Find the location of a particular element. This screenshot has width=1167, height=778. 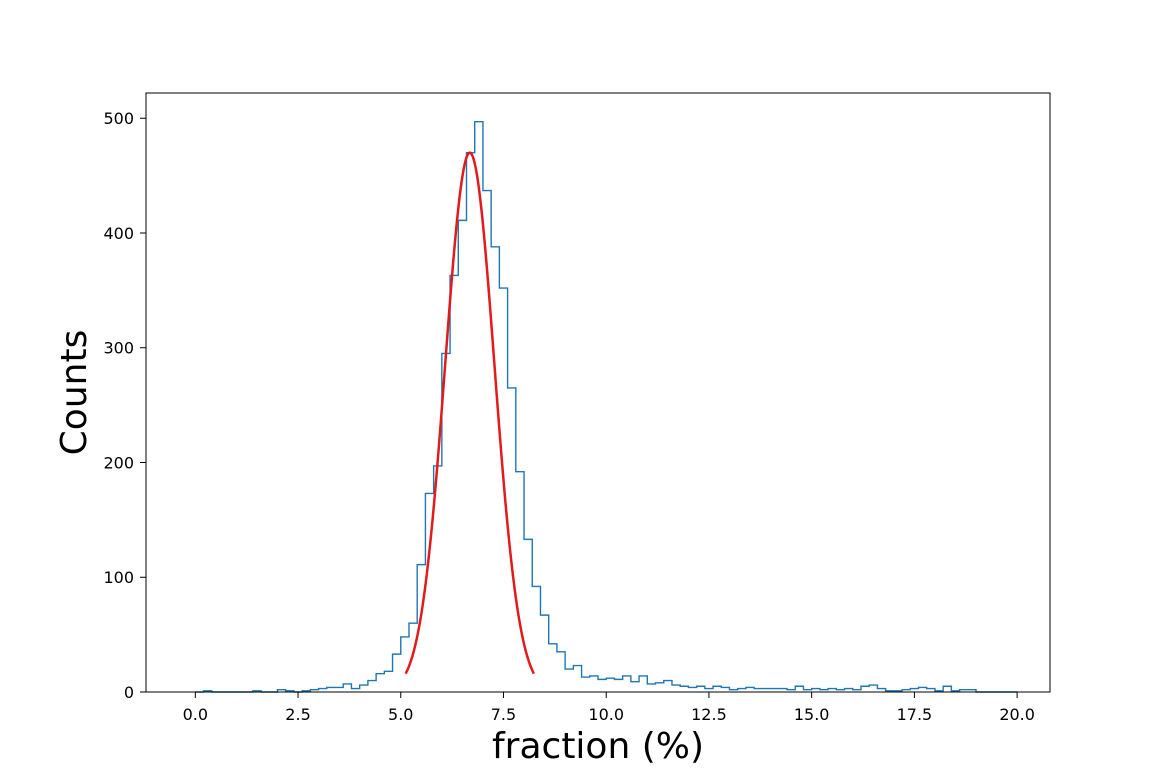

y-tick-label: 300 is located at coordinates (118, 348).